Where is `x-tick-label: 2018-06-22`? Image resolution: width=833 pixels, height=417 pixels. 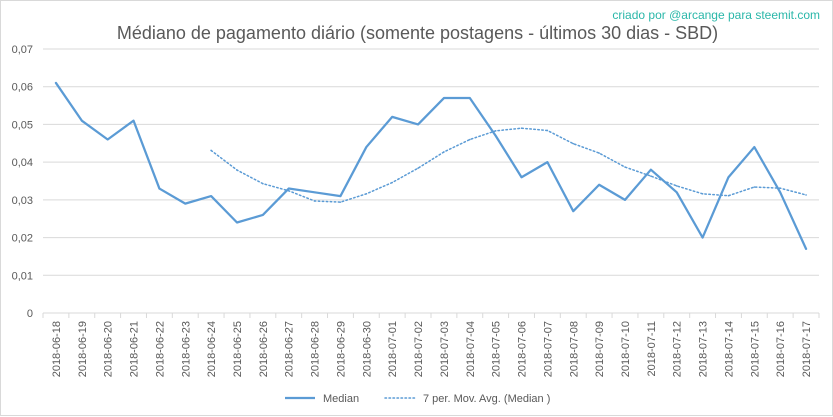
x-tick-label: 2018-06-22 is located at coordinates (160, 349).